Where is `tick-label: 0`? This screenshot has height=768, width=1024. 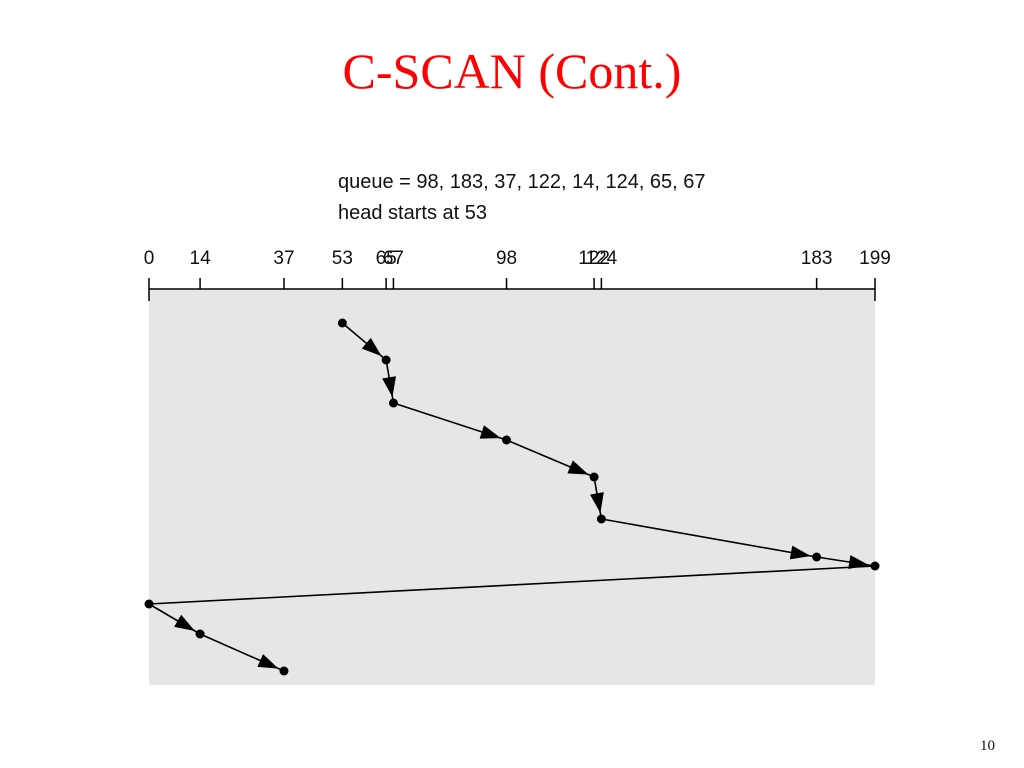
tick-label: 0 is located at coordinates (149, 258).